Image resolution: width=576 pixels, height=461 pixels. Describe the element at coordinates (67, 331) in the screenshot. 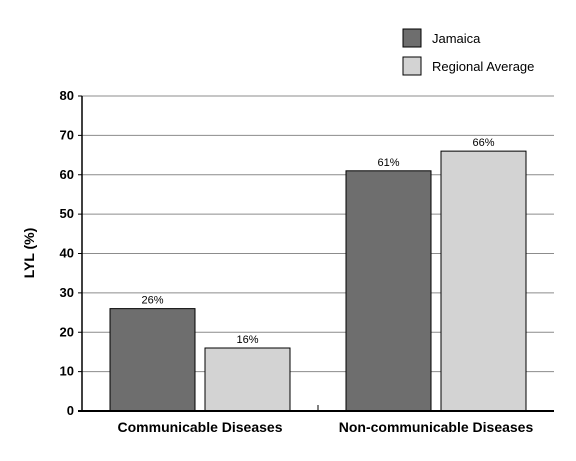

I see `y-tick-label: 20` at that location.